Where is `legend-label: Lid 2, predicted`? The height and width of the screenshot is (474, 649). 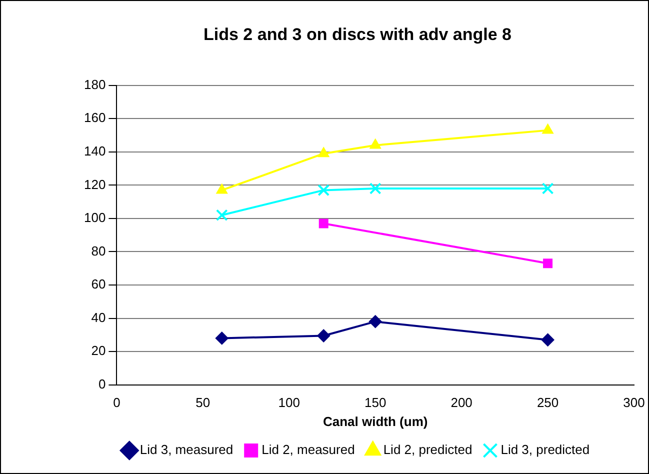
legend-label: Lid 2, predicted is located at coordinates (427, 450).